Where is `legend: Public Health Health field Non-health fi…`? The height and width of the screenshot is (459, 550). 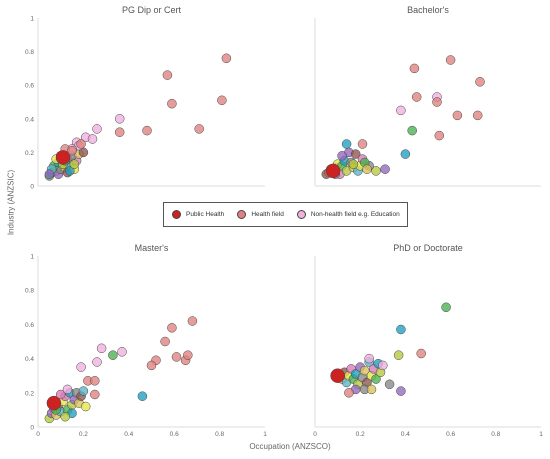
legend: Public Health Health field Non-health fi… is located at coordinates (285, 214).